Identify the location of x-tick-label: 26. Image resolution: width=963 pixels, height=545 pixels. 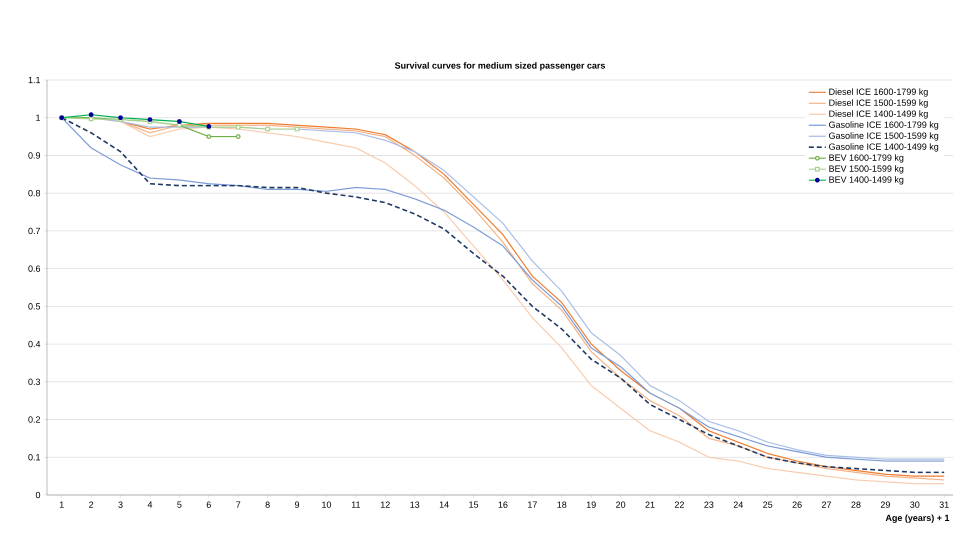
(797, 505).